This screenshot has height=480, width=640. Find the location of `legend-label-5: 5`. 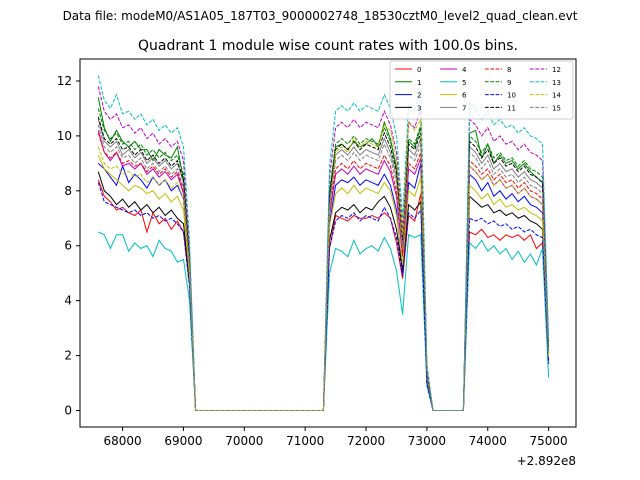

legend-label-5: 5 is located at coordinates (464, 83).